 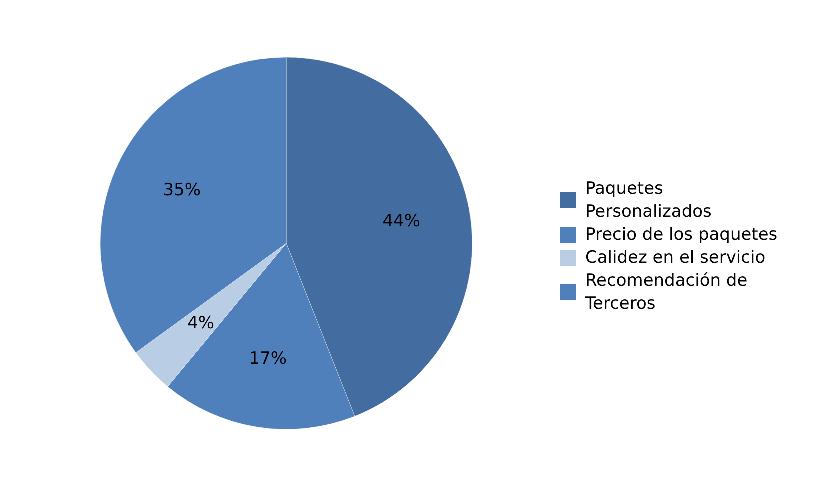 What do you see at coordinates (201, 324) in the screenshot?
I see `data-label: 4%` at bounding box center [201, 324].